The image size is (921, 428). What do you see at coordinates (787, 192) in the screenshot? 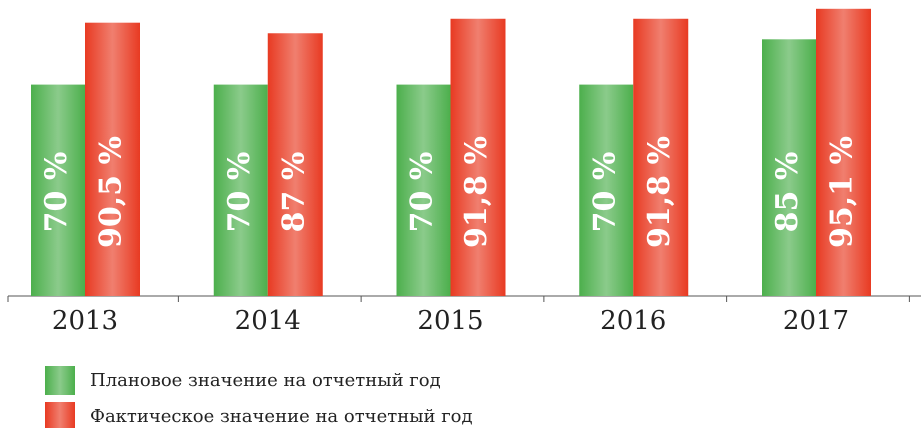
I see `value-label: 85 %` at bounding box center [787, 192].